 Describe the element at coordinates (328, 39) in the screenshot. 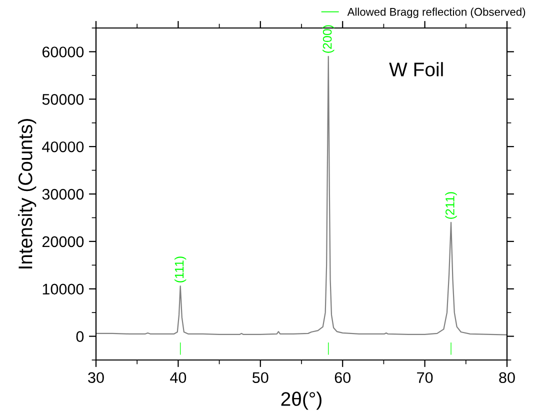

I see `annotation: (200)` at that location.